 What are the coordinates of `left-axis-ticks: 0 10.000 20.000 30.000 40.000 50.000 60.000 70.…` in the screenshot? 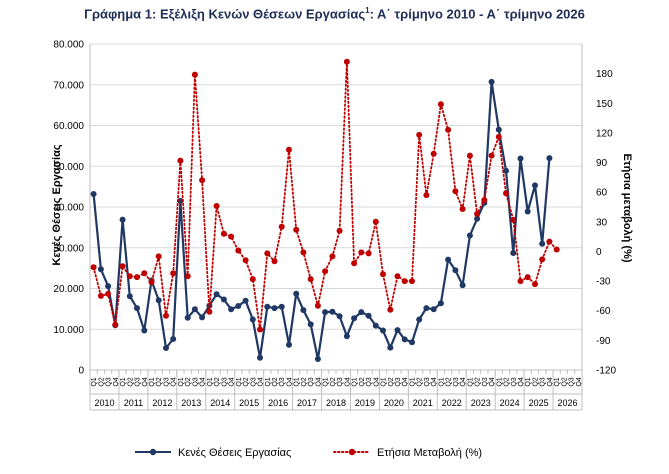 It's located at (68, 208).